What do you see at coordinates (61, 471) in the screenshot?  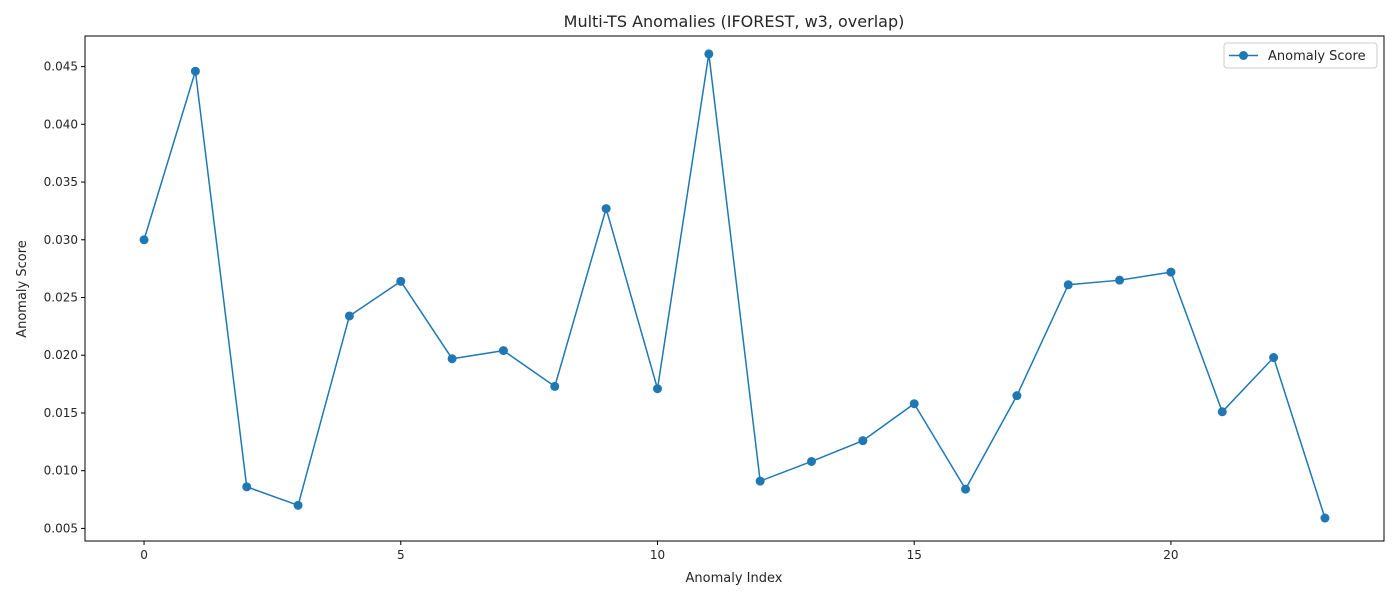 I see `y-tick-label: 0.010` at bounding box center [61, 471].